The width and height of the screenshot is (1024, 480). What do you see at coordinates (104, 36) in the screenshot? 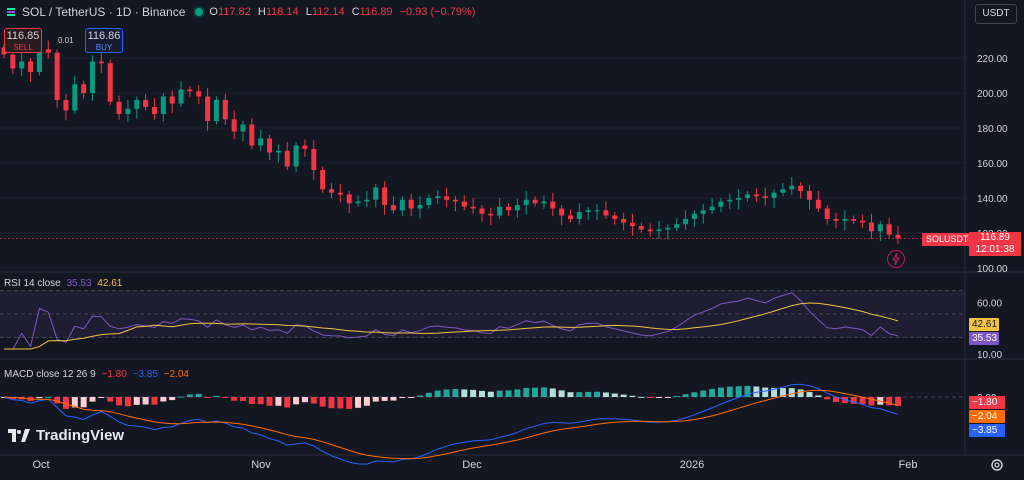
I see `buy-price: 116.86` at bounding box center [104, 36].